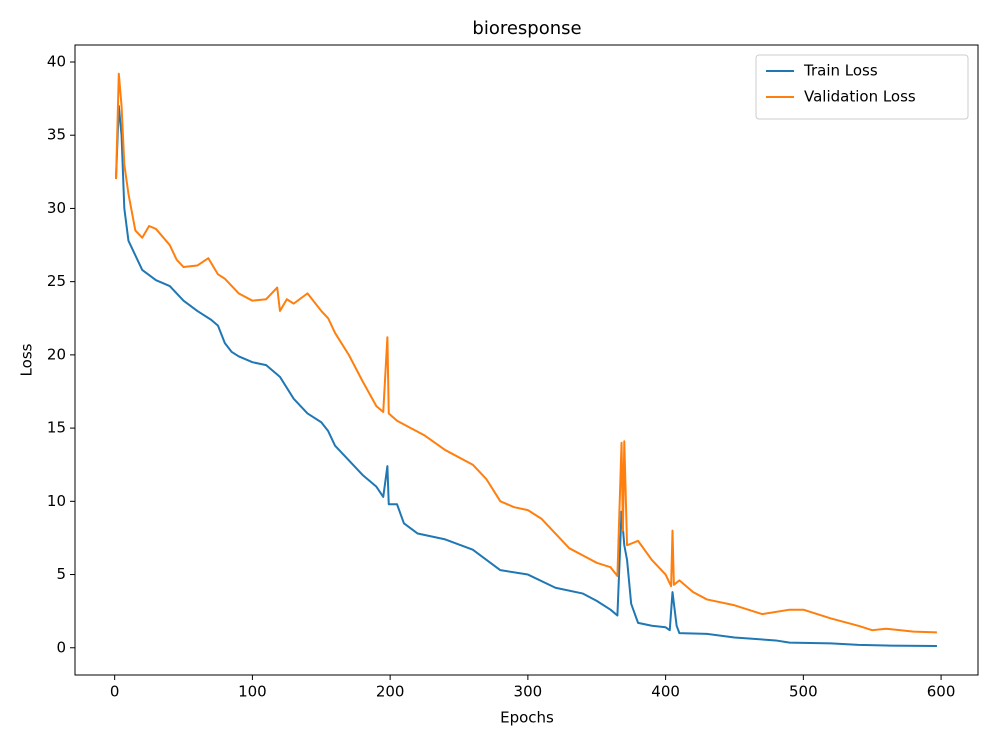 The width and height of the screenshot is (996, 751). Describe the element at coordinates (390, 692) in the screenshot. I see `x-tick-label: 200` at that location.